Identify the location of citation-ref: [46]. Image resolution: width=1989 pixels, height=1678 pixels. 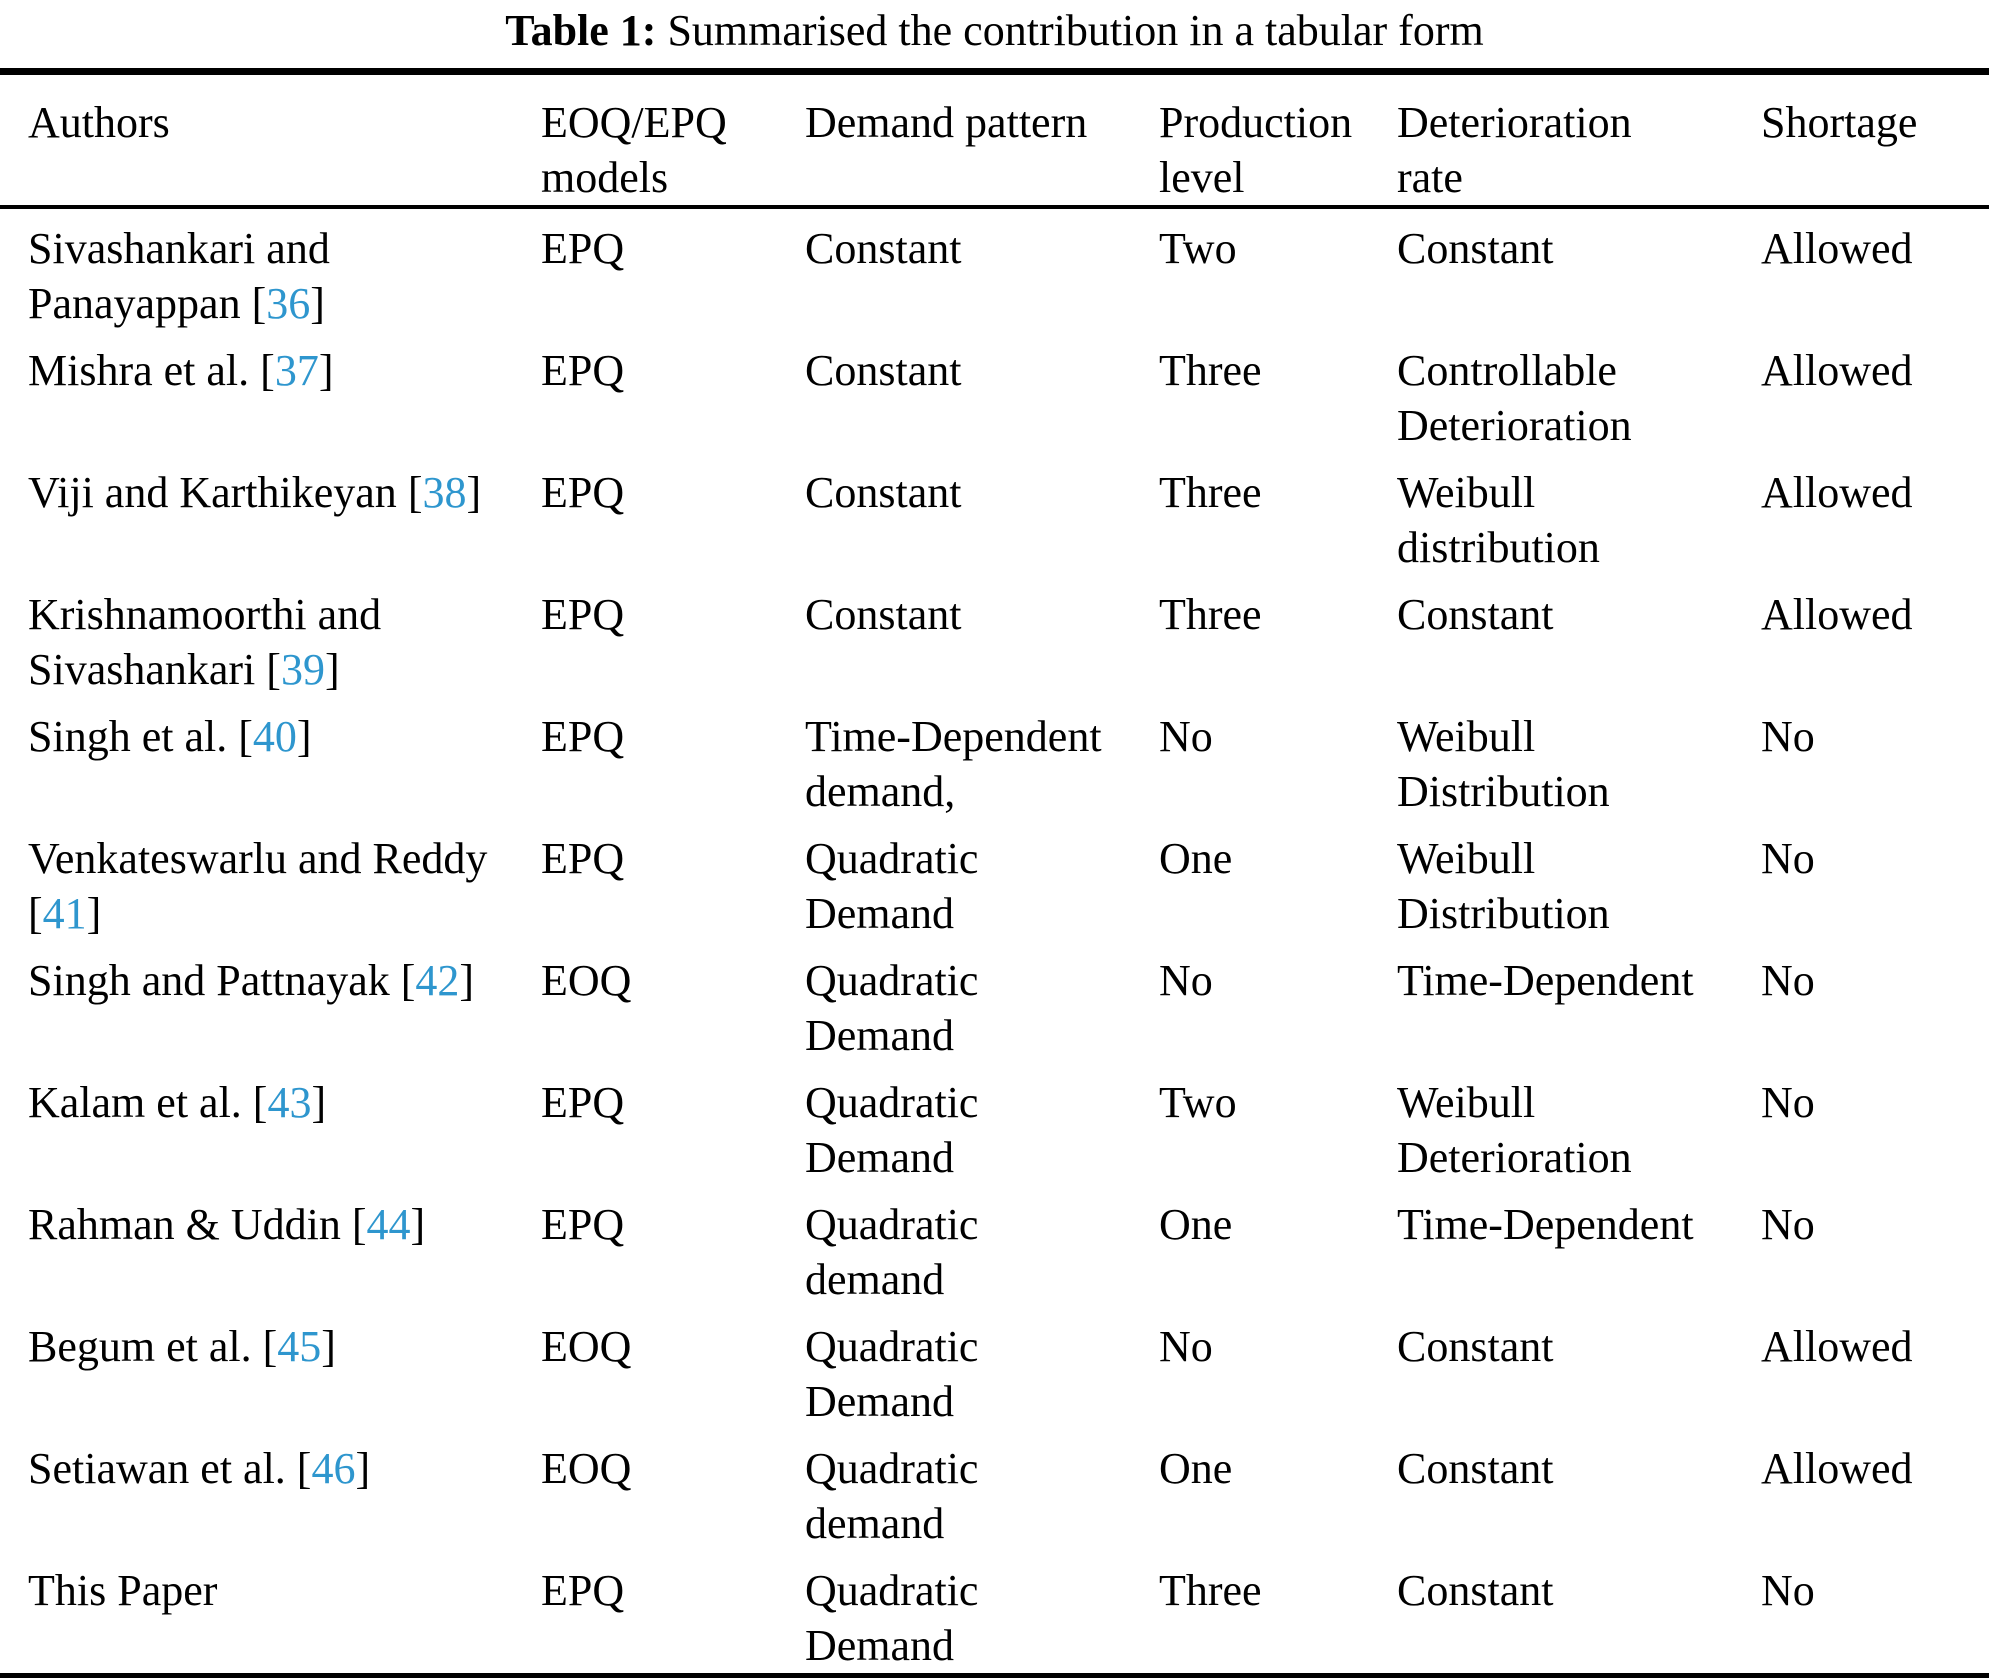
(333, 1468).